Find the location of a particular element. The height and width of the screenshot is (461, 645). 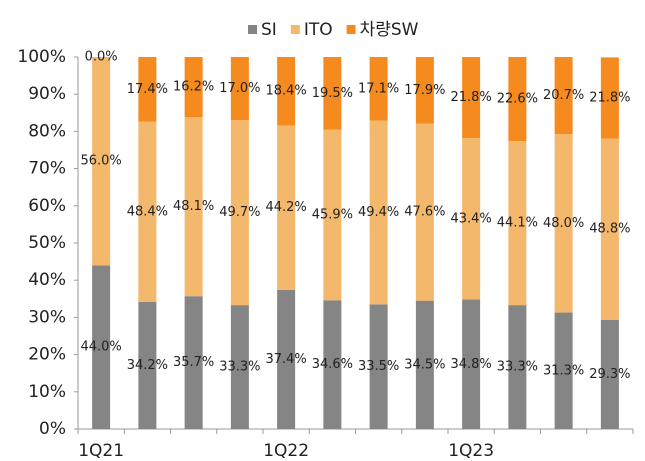

value-label: 44.0% is located at coordinates (100, 347).